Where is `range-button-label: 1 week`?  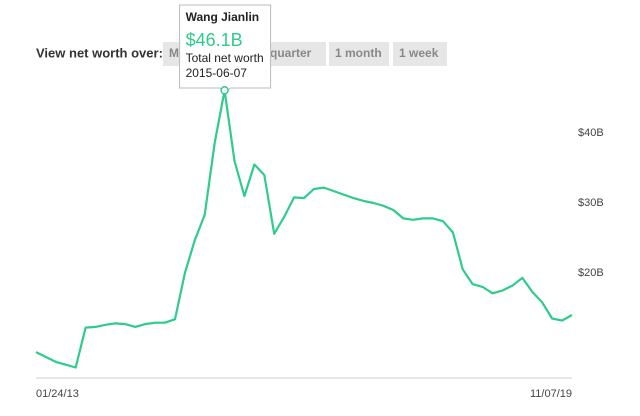
range-button-label: 1 week is located at coordinates (419, 53).